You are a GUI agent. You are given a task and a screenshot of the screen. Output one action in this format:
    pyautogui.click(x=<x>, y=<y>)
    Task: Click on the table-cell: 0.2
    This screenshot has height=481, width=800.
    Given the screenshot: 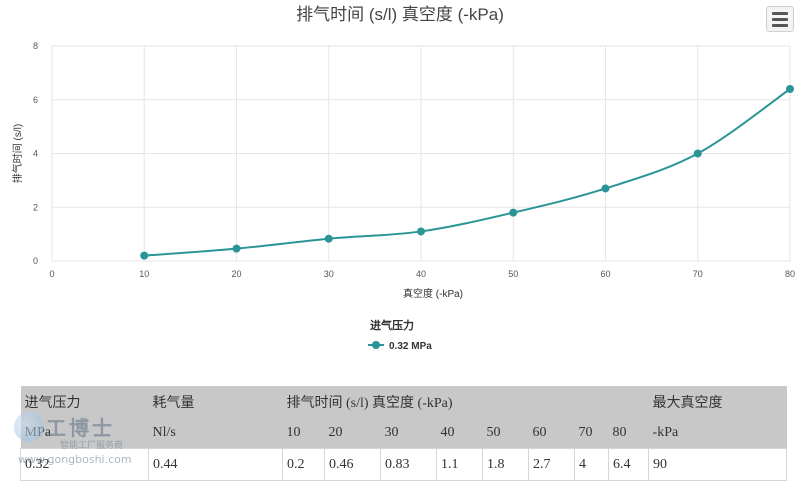 What is the action you would take?
    pyautogui.click(x=303, y=464)
    